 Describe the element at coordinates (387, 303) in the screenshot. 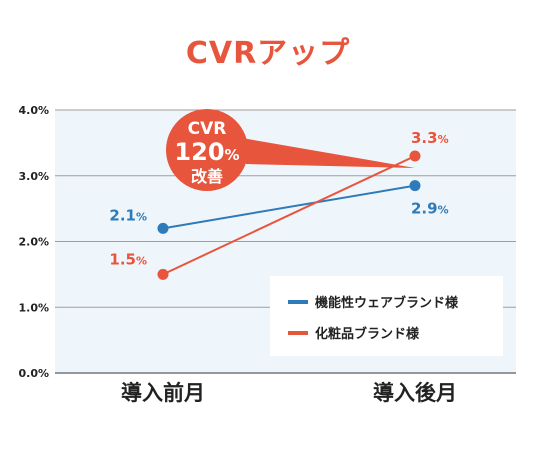

I see `legend-entry-label: 機能性ウェアブランド様` at that location.